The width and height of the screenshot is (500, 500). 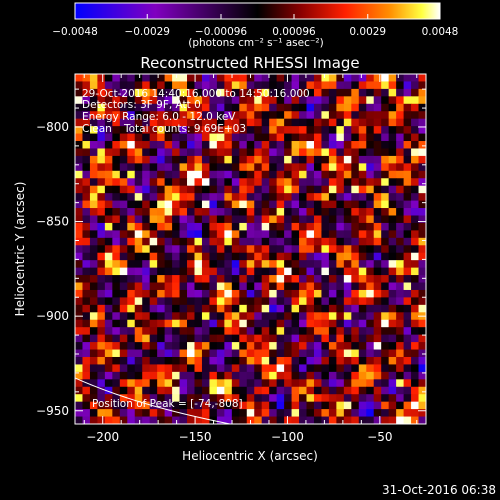 I want to click on y-axis-label: Heliocentric Y (arcsec), so click(x=20, y=249).